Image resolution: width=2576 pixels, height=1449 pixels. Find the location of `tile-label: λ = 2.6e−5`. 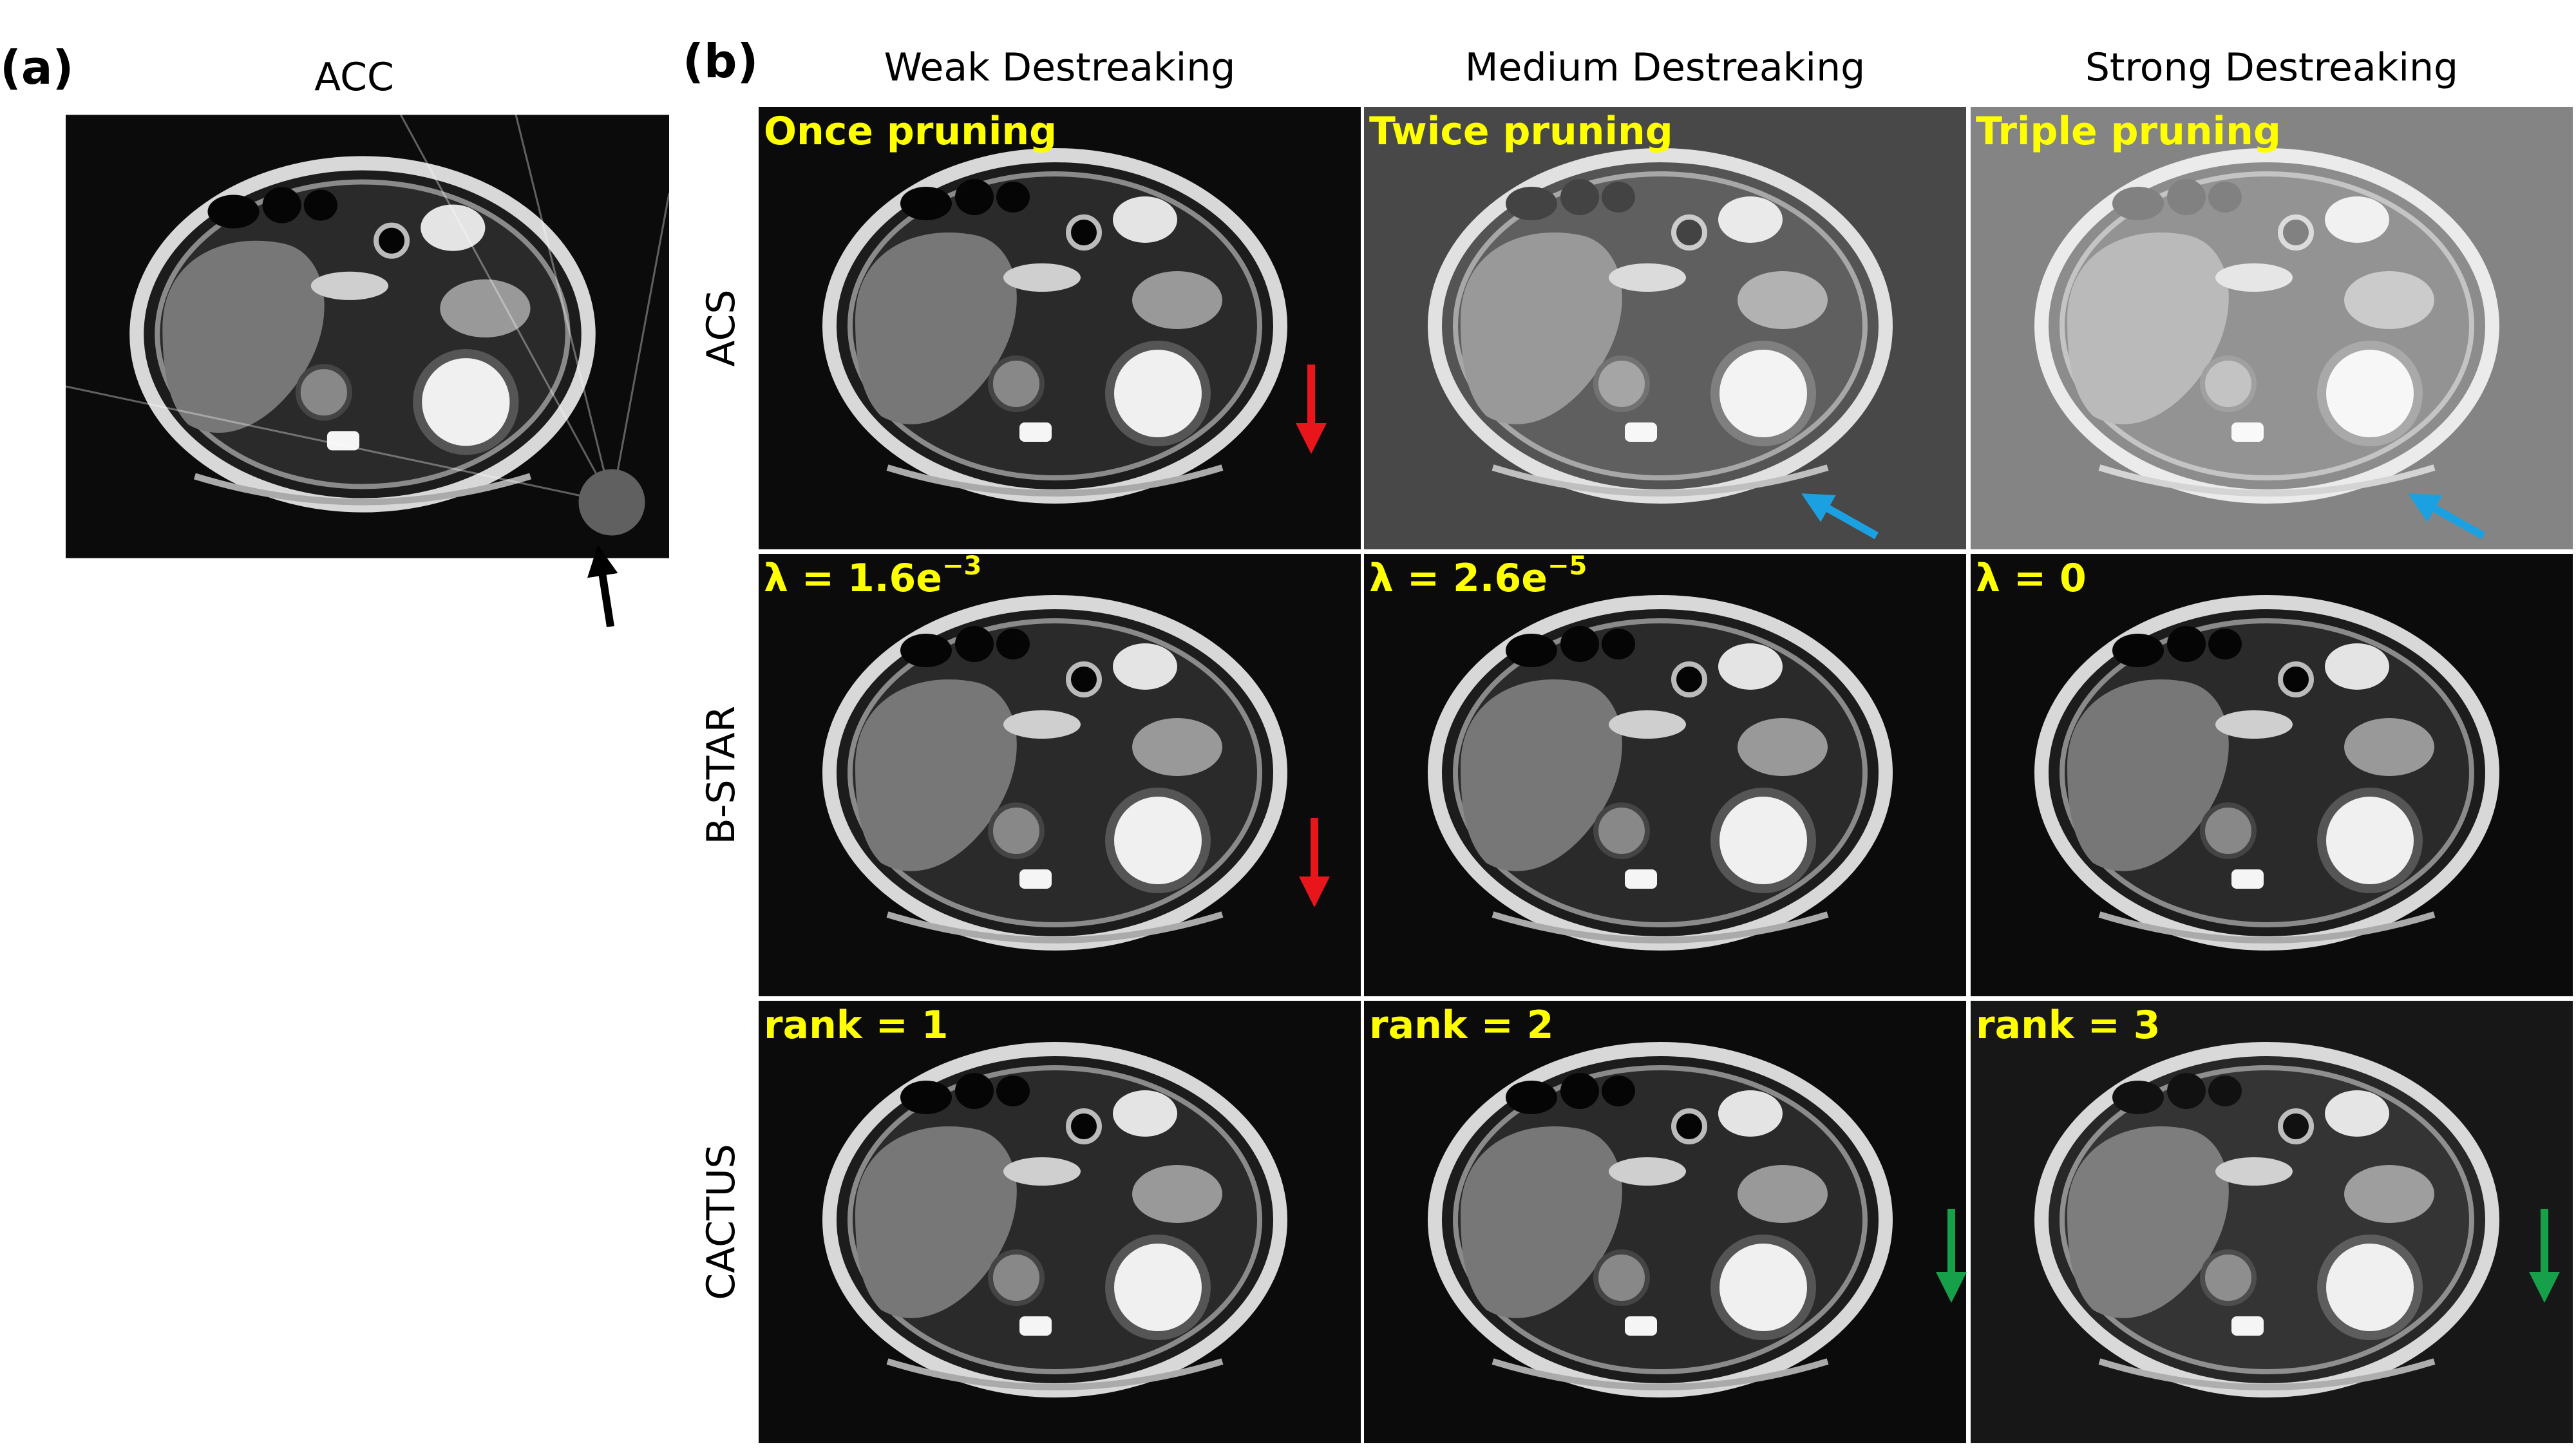

tile-label: λ = 2.6e−5 is located at coordinates (1478, 576).